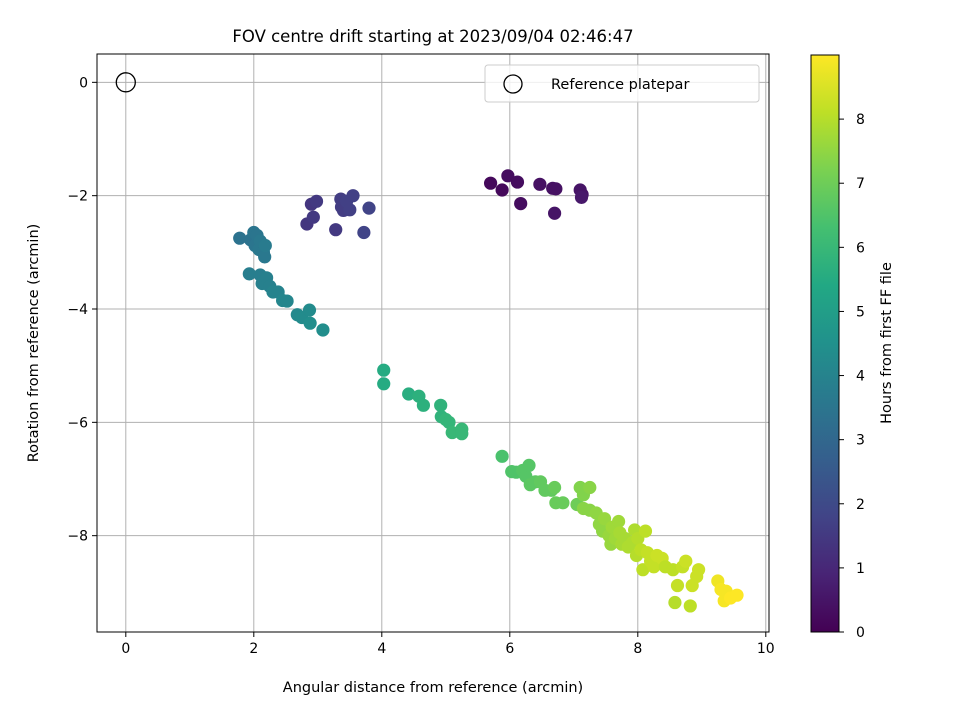 The width and height of the screenshot is (960, 720). What do you see at coordinates (637, 649) in the screenshot?
I see `x-tick-label: 8` at bounding box center [637, 649].